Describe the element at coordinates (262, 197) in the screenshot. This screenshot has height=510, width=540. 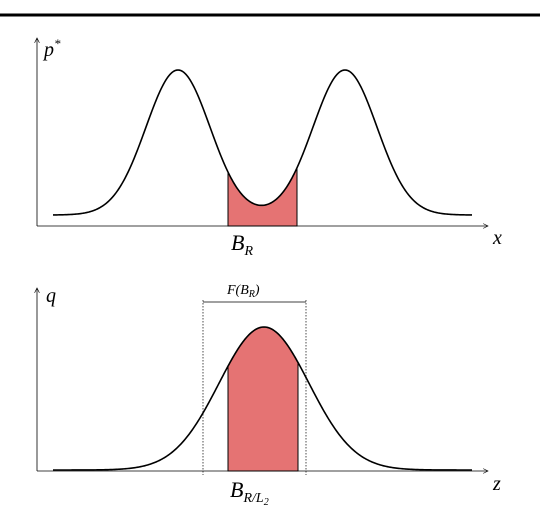
I see `shaded-region` at that location.